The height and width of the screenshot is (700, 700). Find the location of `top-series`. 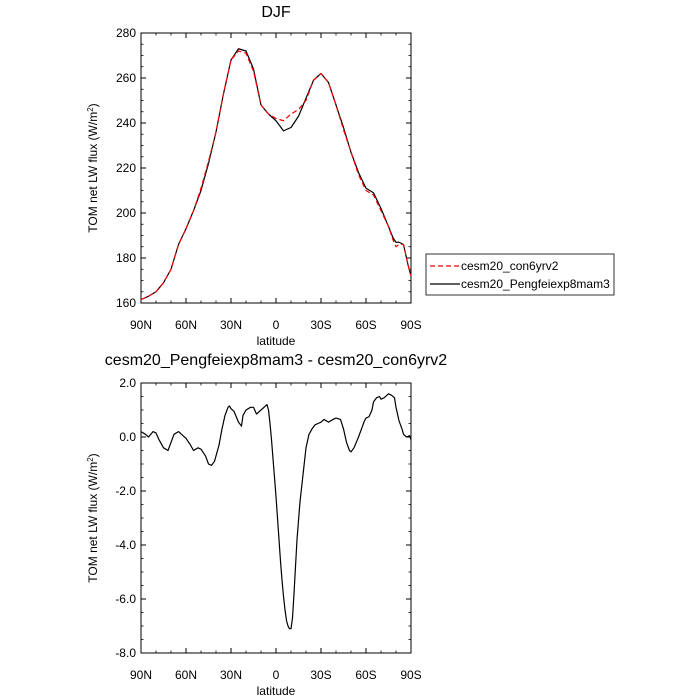

top-series is located at coordinates (276, 174).